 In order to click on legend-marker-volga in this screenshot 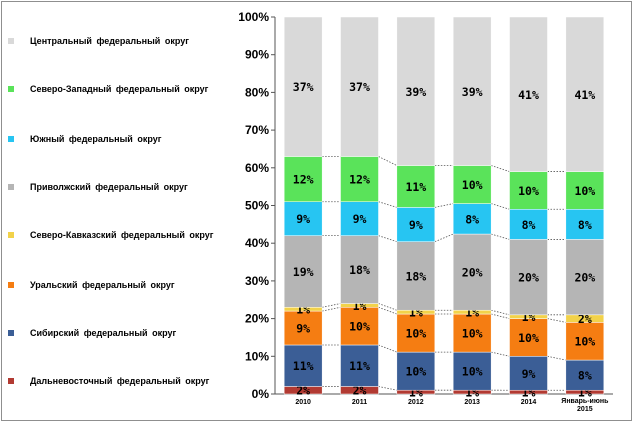, I will do `click(11, 187)`.